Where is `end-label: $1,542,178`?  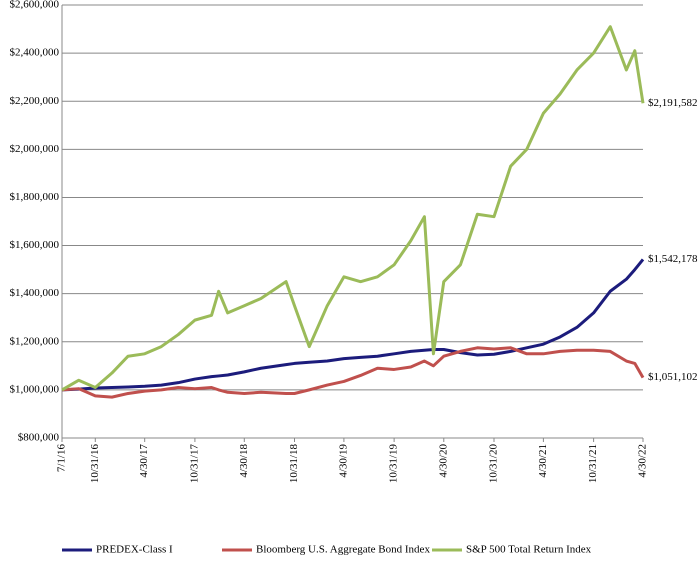
end-label: $1,542,178 is located at coordinates (673, 259).